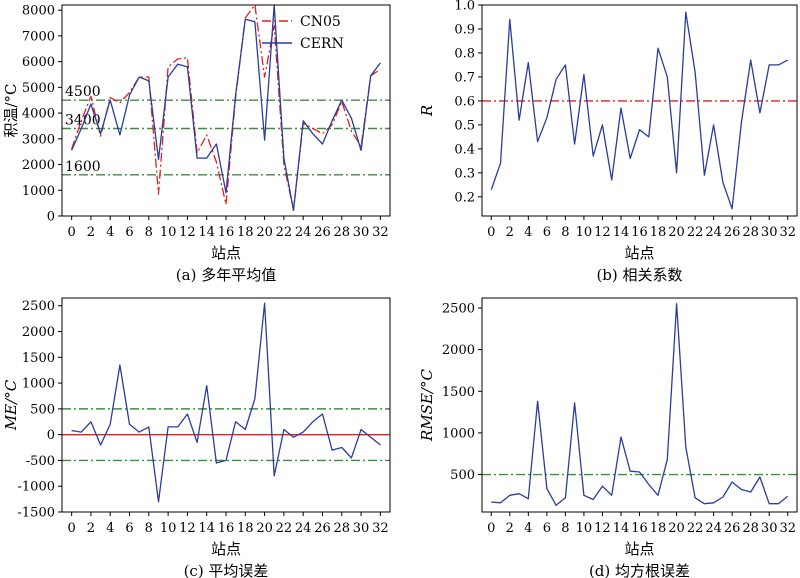 Image resolution: width=800 pixels, height=578 pixels. I want to click on x-tick-label: 22, so click(695, 528).